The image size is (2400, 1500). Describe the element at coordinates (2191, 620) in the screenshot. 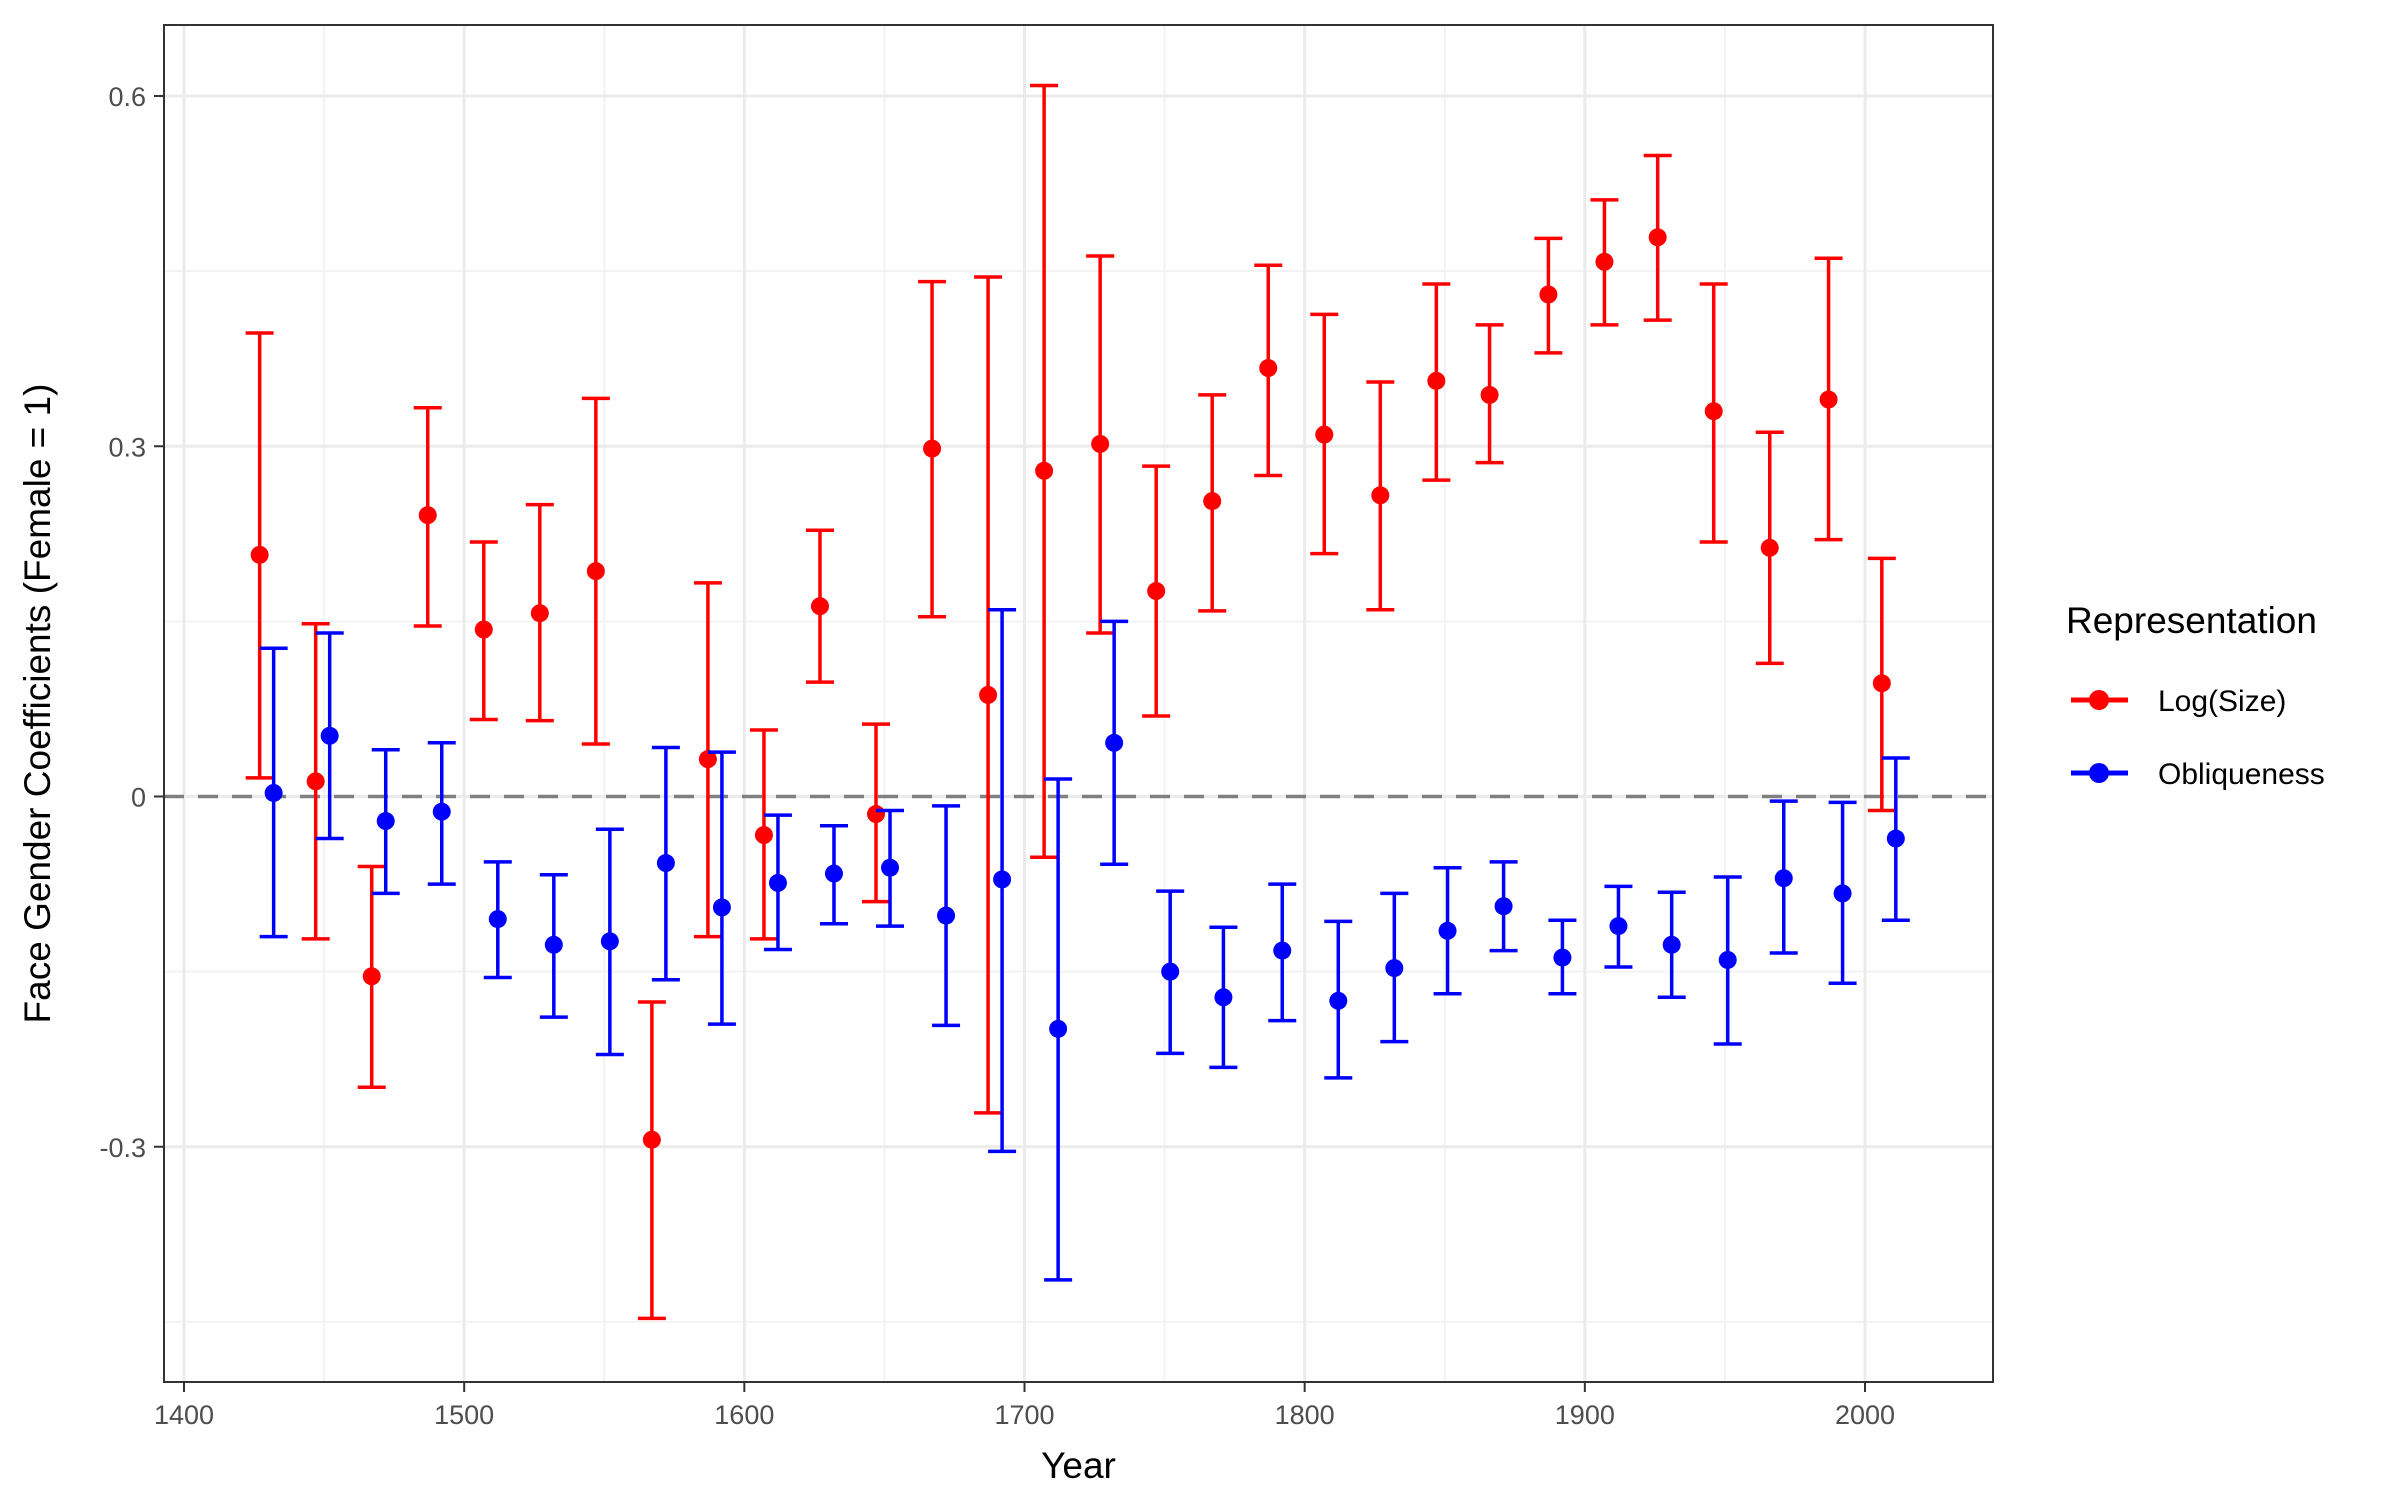

I see `legend-title: Representation` at that location.